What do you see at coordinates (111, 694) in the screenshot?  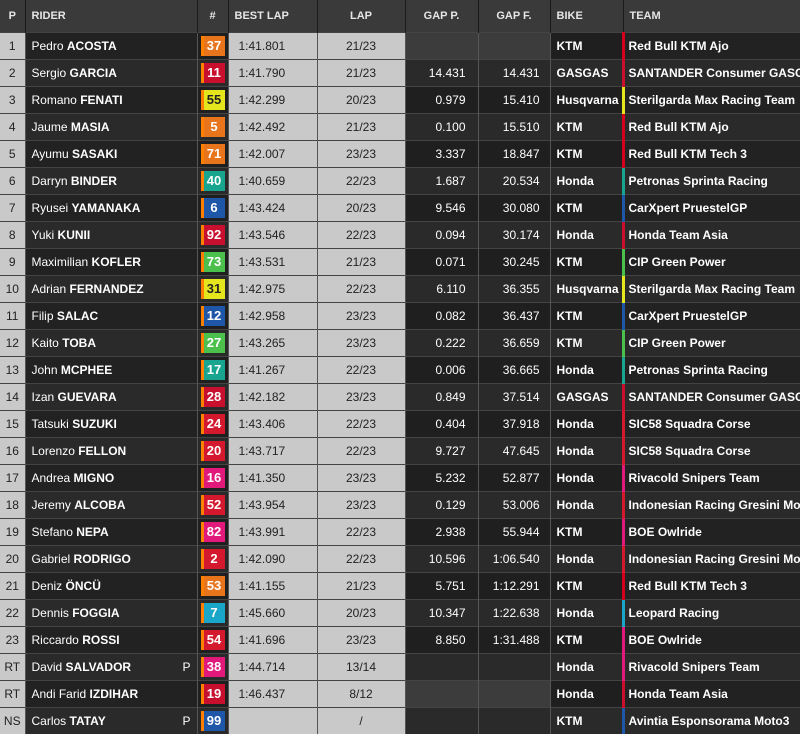 I see `rider-cell: Andi Farid IZDIHAR` at bounding box center [111, 694].